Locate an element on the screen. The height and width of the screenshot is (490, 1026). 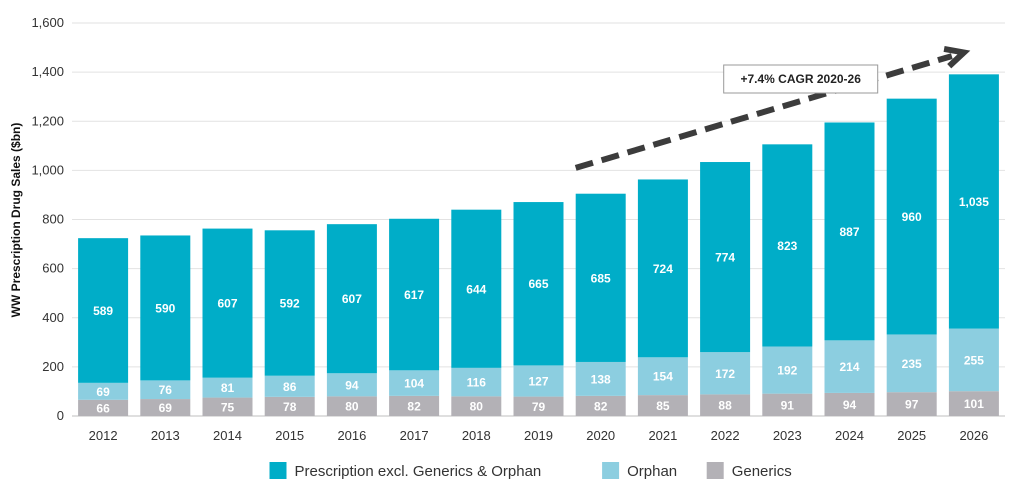
bar-group-2016: 80 94 607 is located at coordinates (351, 320).